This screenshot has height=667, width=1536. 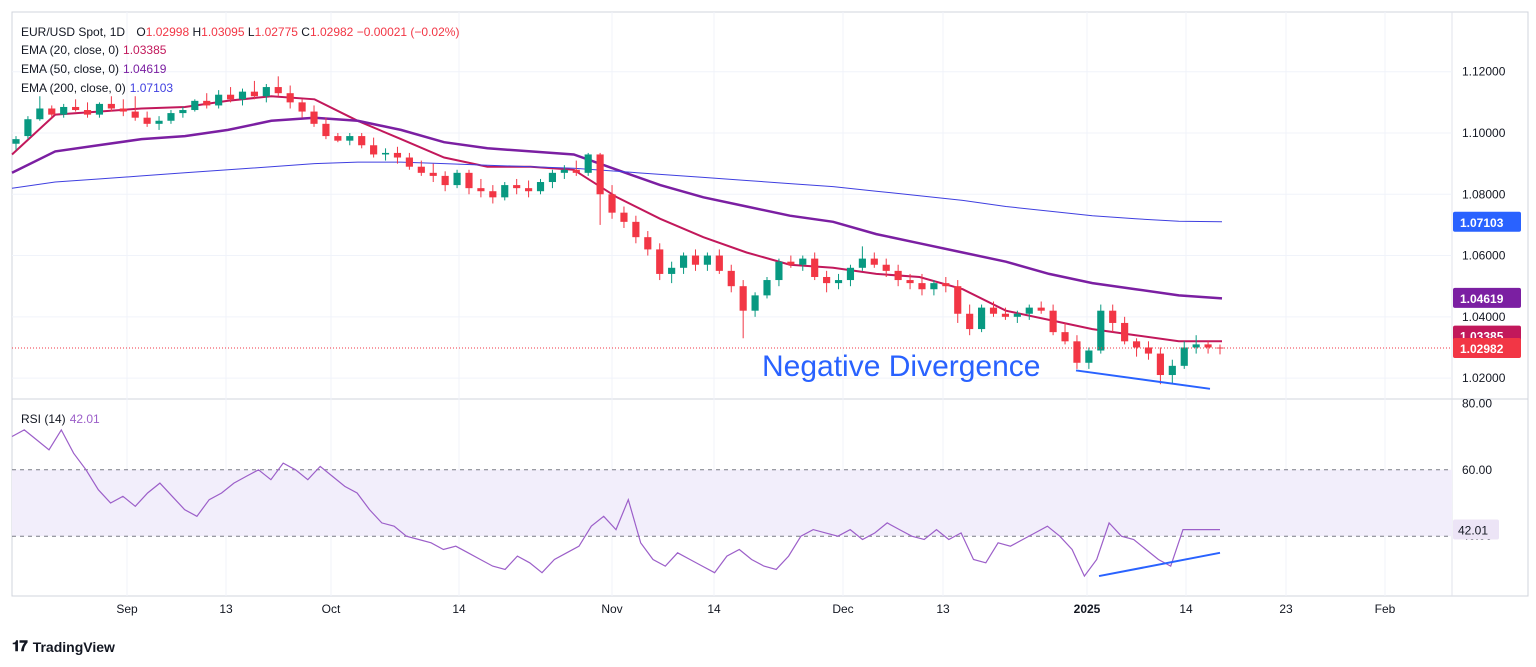 What do you see at coordinates (251, 32) in the screenshot?
I see `low-label: L` at bounding box center [251, 32].